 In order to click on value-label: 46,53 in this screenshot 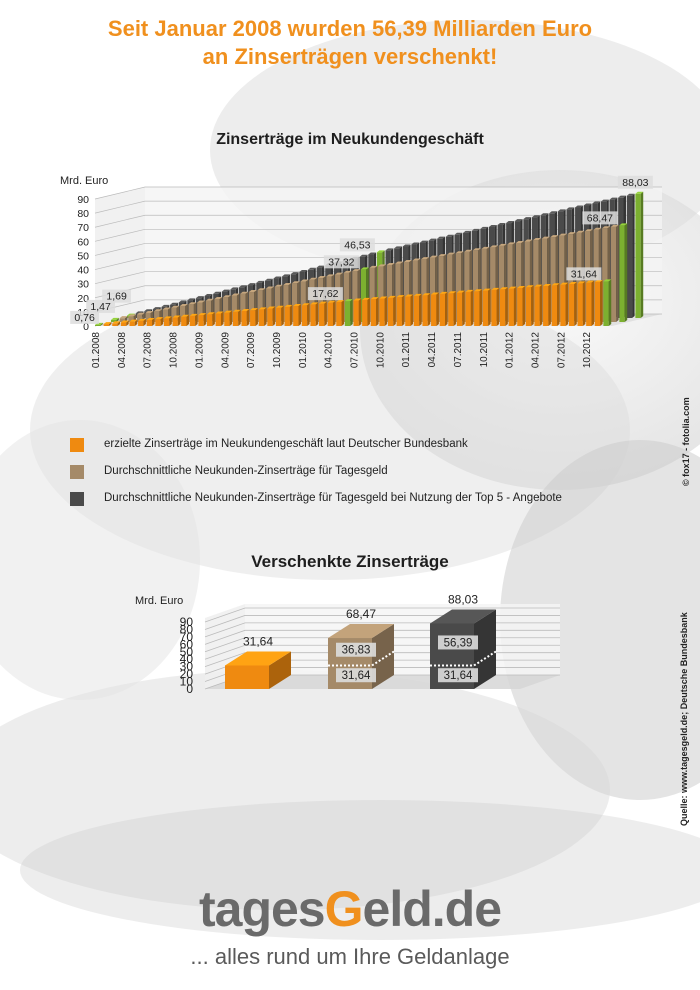, I will do `click(357, 245)`.